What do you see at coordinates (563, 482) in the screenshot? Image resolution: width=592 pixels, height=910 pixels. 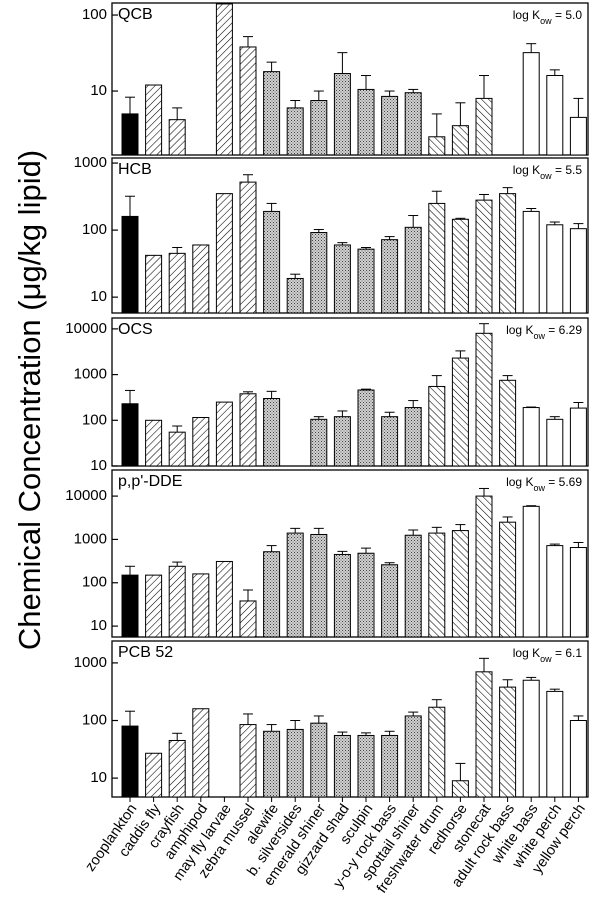 I see `annotation-suffix: = 5.69` at bounding box center [563, 482].